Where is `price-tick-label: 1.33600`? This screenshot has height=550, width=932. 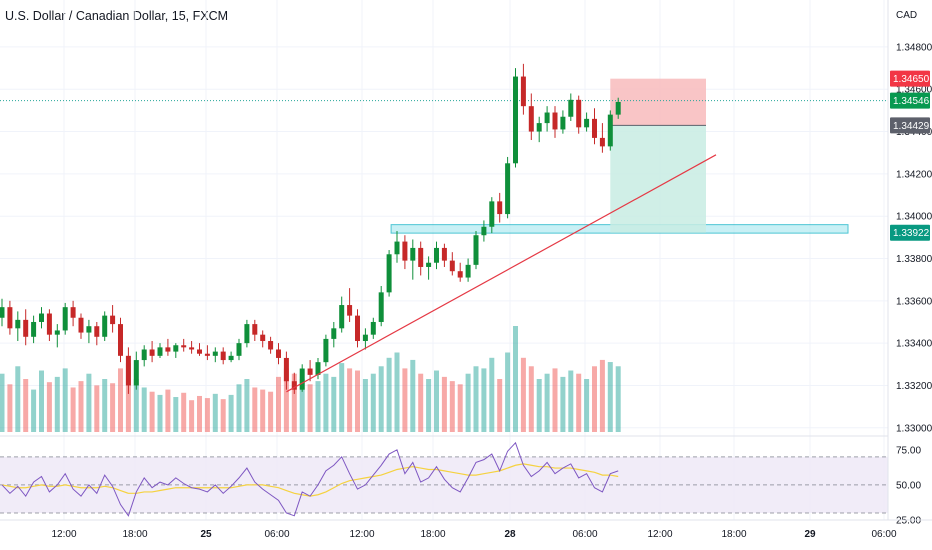 price-tick-label: 1.33600 is located at coordinates (914, 301).